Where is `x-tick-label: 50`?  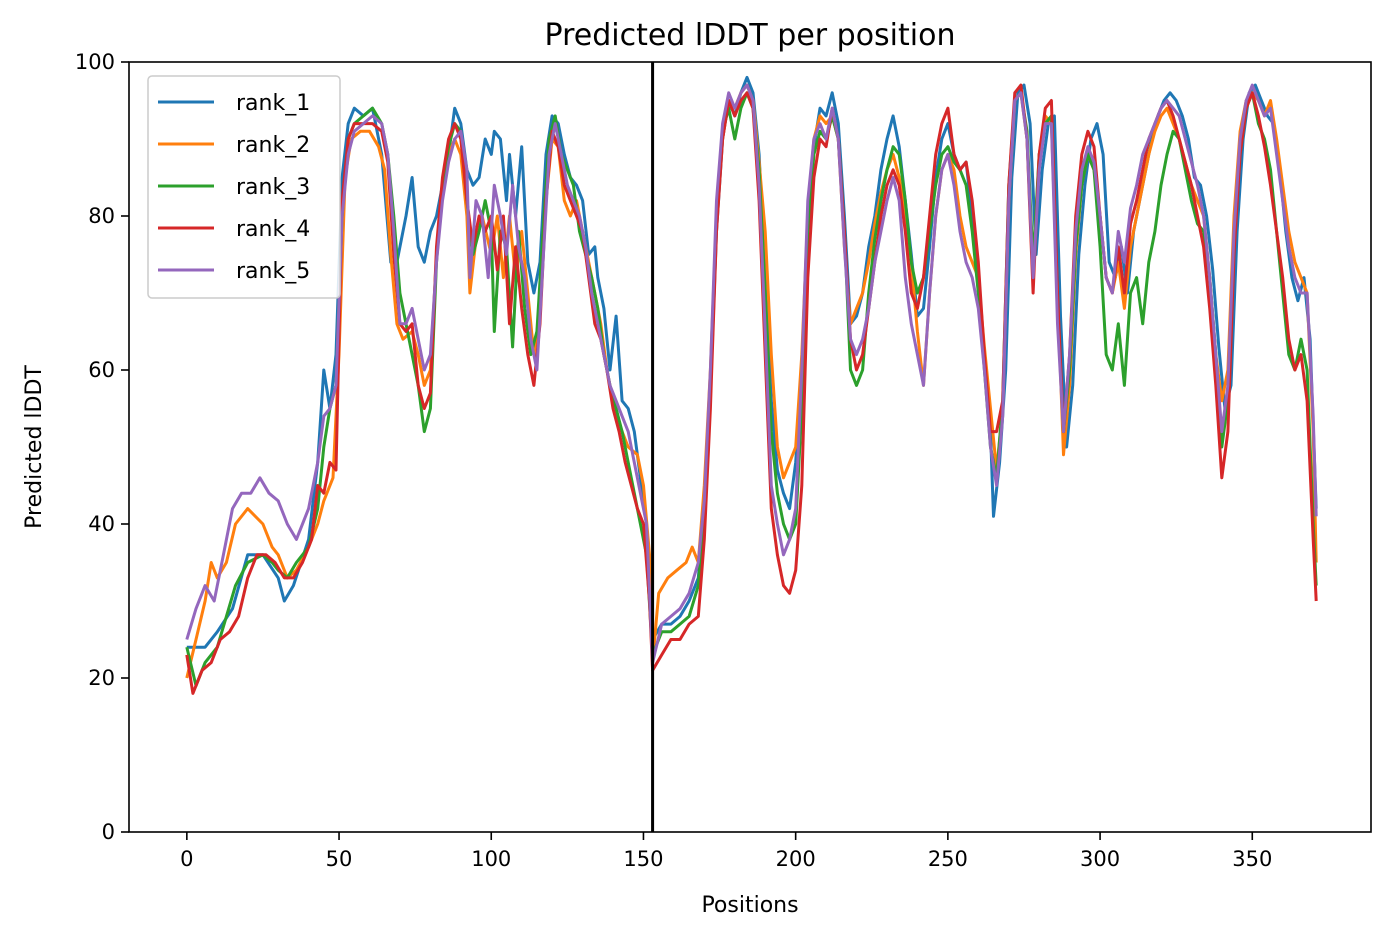 x-tick-label: 50 is located at coordinates (339, 859).